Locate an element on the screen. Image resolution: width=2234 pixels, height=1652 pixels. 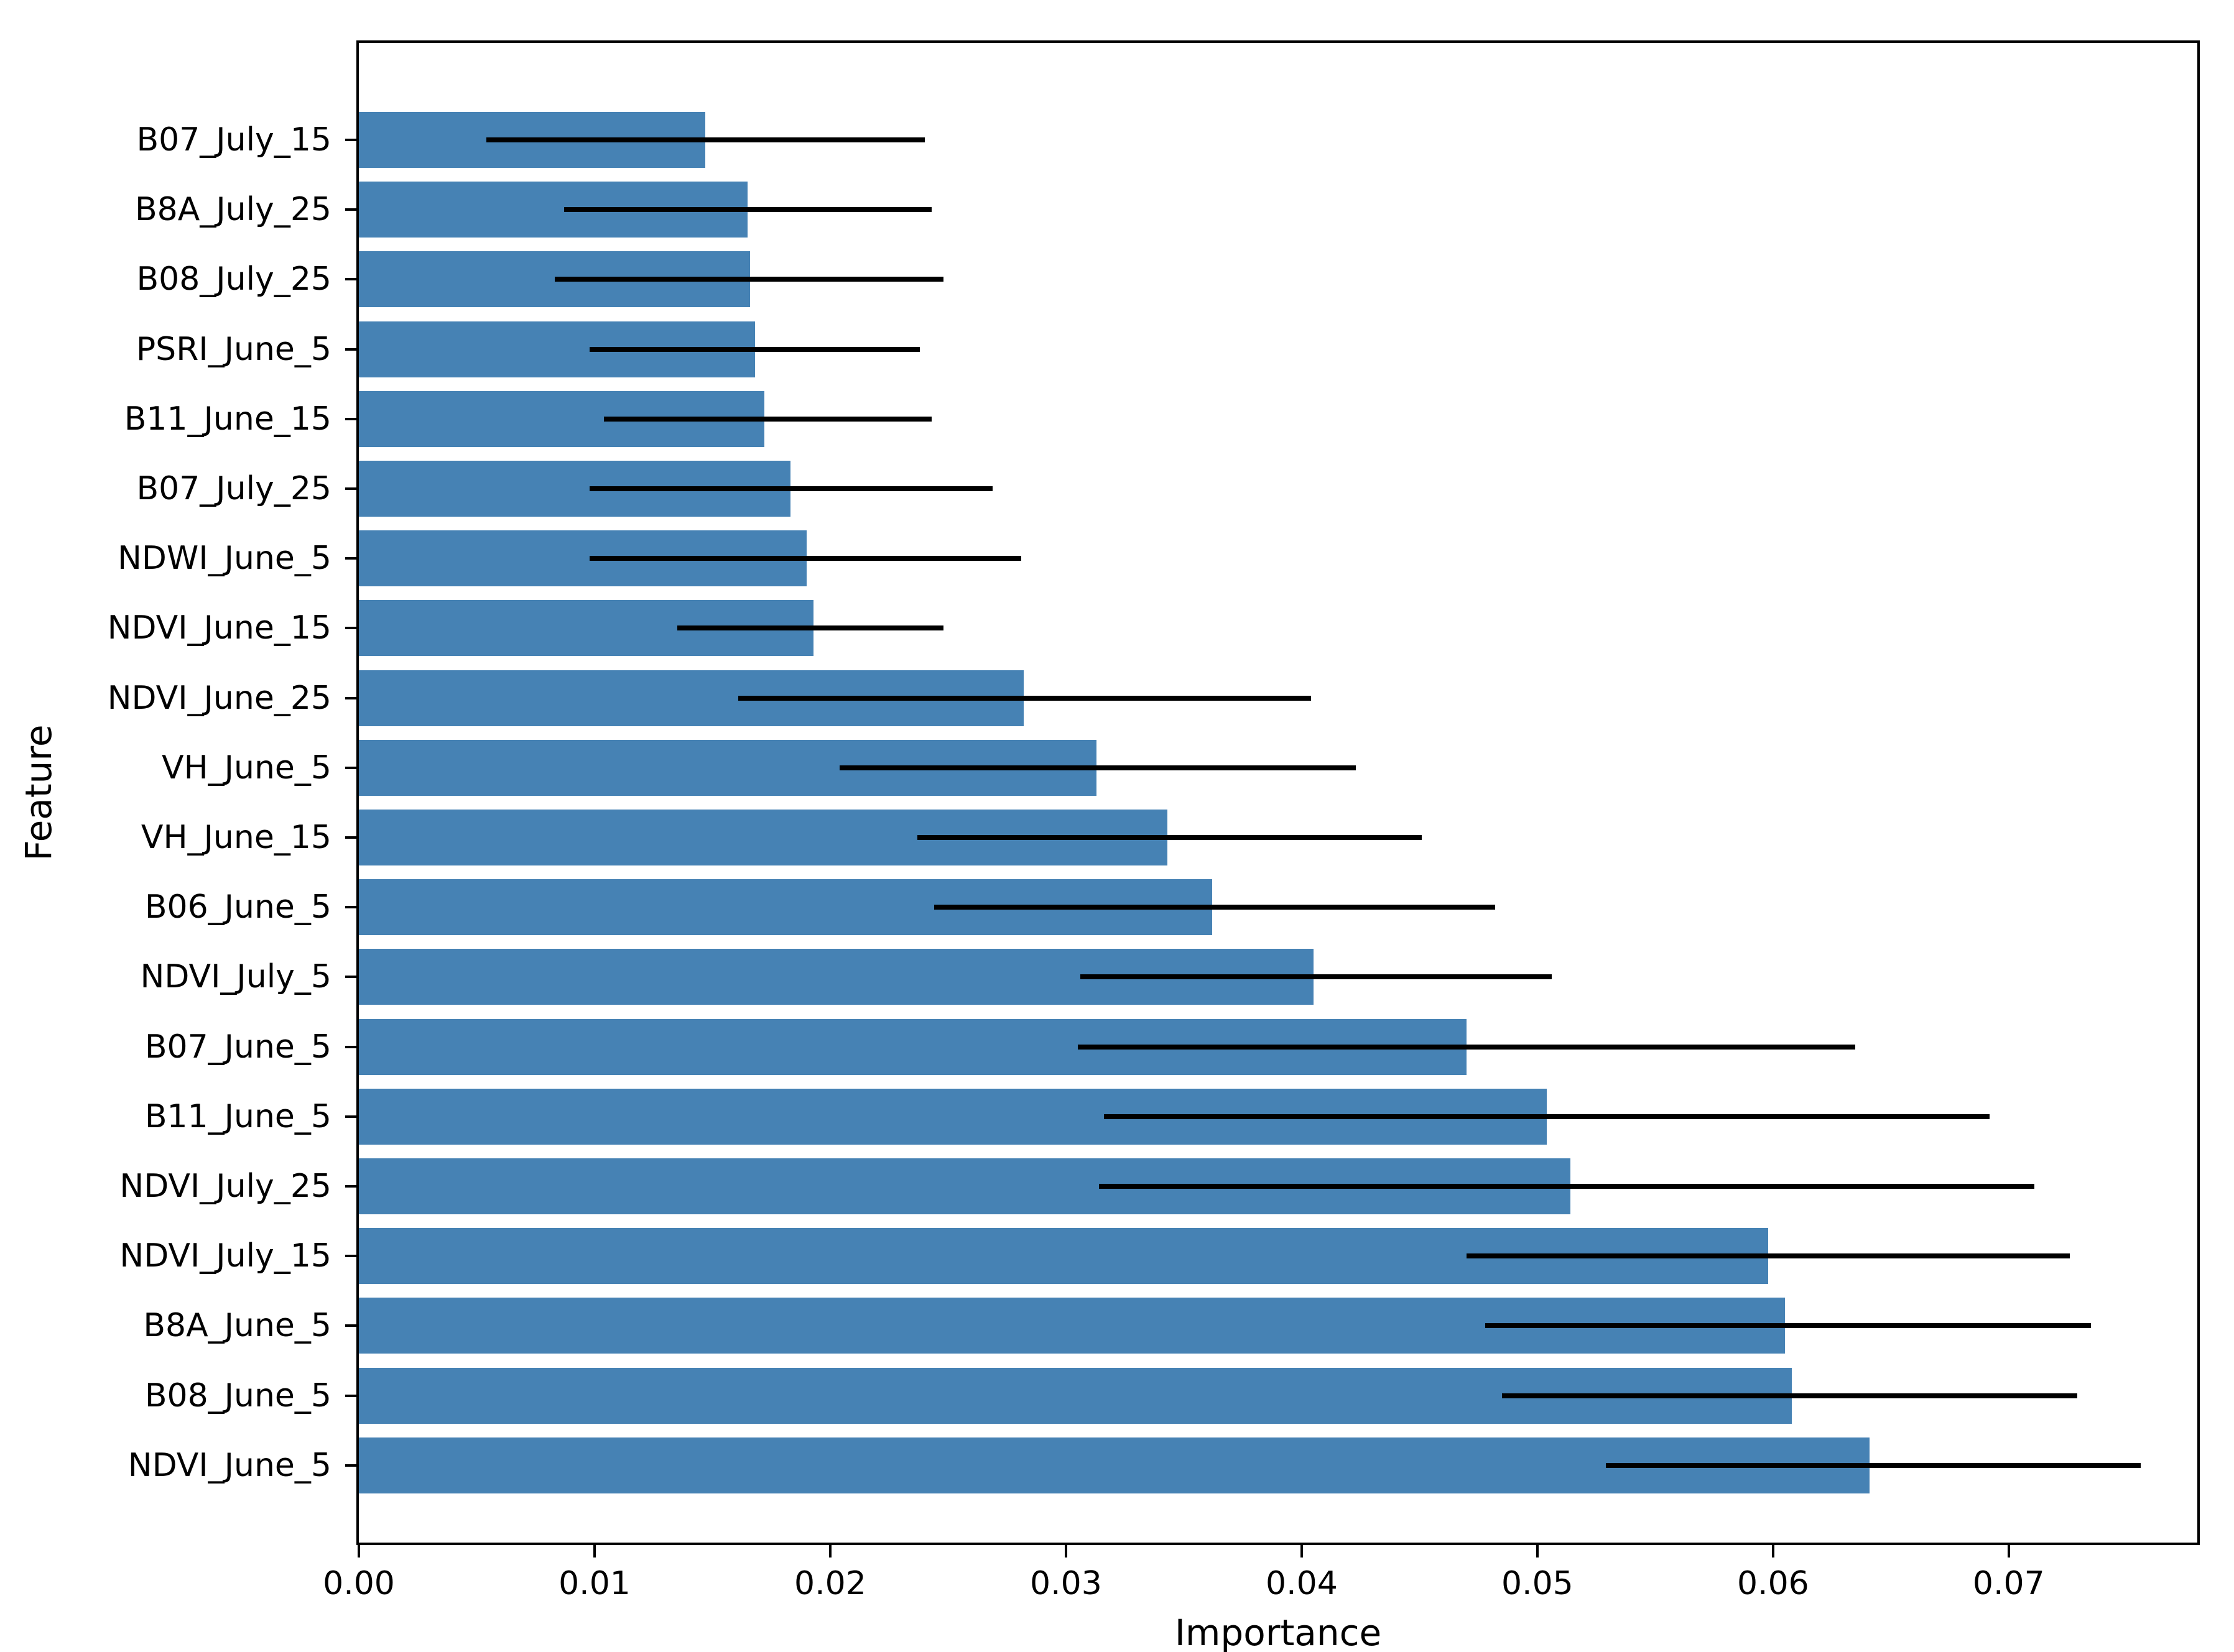
x-tick-label: 0.01 is located at coordinates (594, 1583).